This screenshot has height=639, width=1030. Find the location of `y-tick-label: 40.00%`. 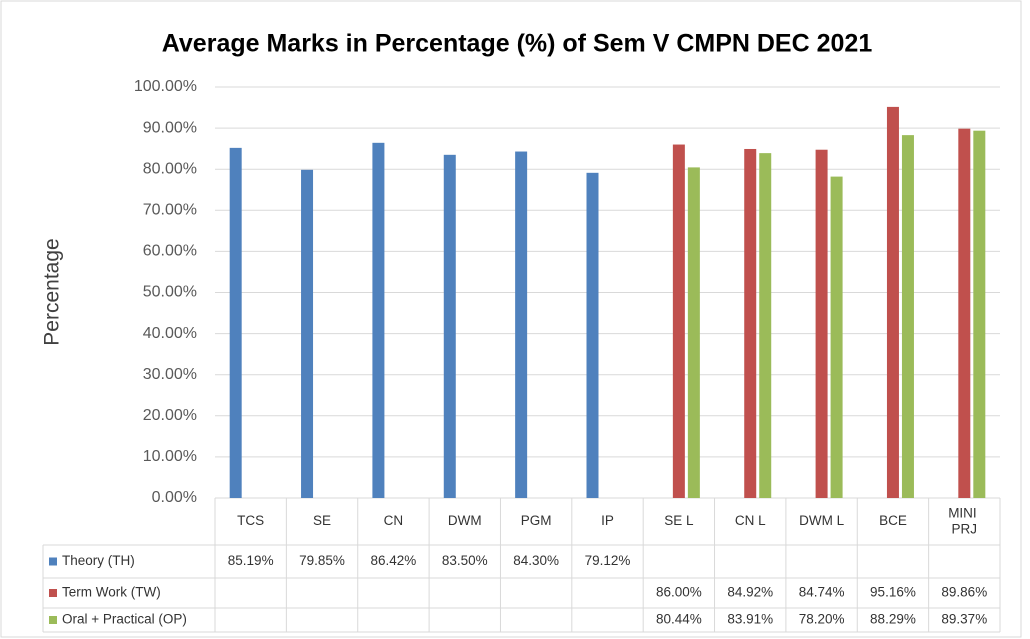

y-tick-label: 40.00% is located at coordinates (170, 333).